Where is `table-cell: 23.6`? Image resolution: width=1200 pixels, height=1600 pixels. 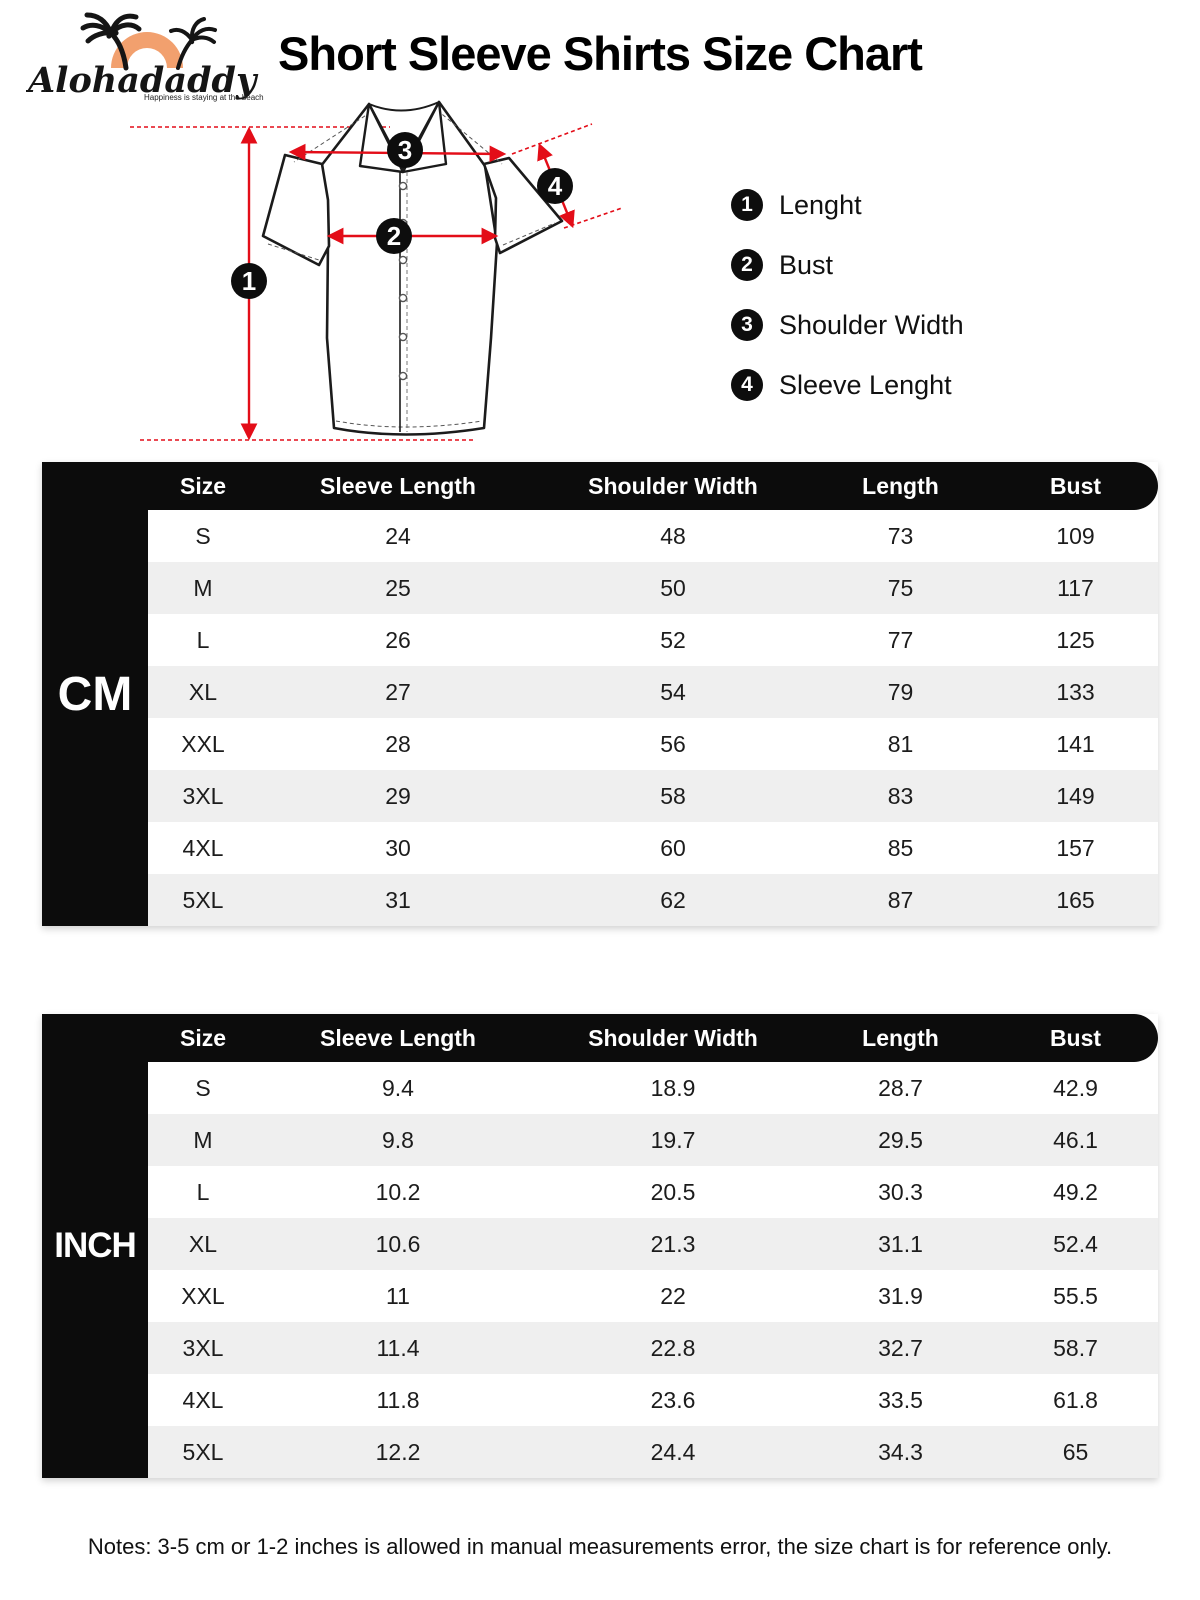
table-cell: 23.6 is located at coordinates (673, 1399).